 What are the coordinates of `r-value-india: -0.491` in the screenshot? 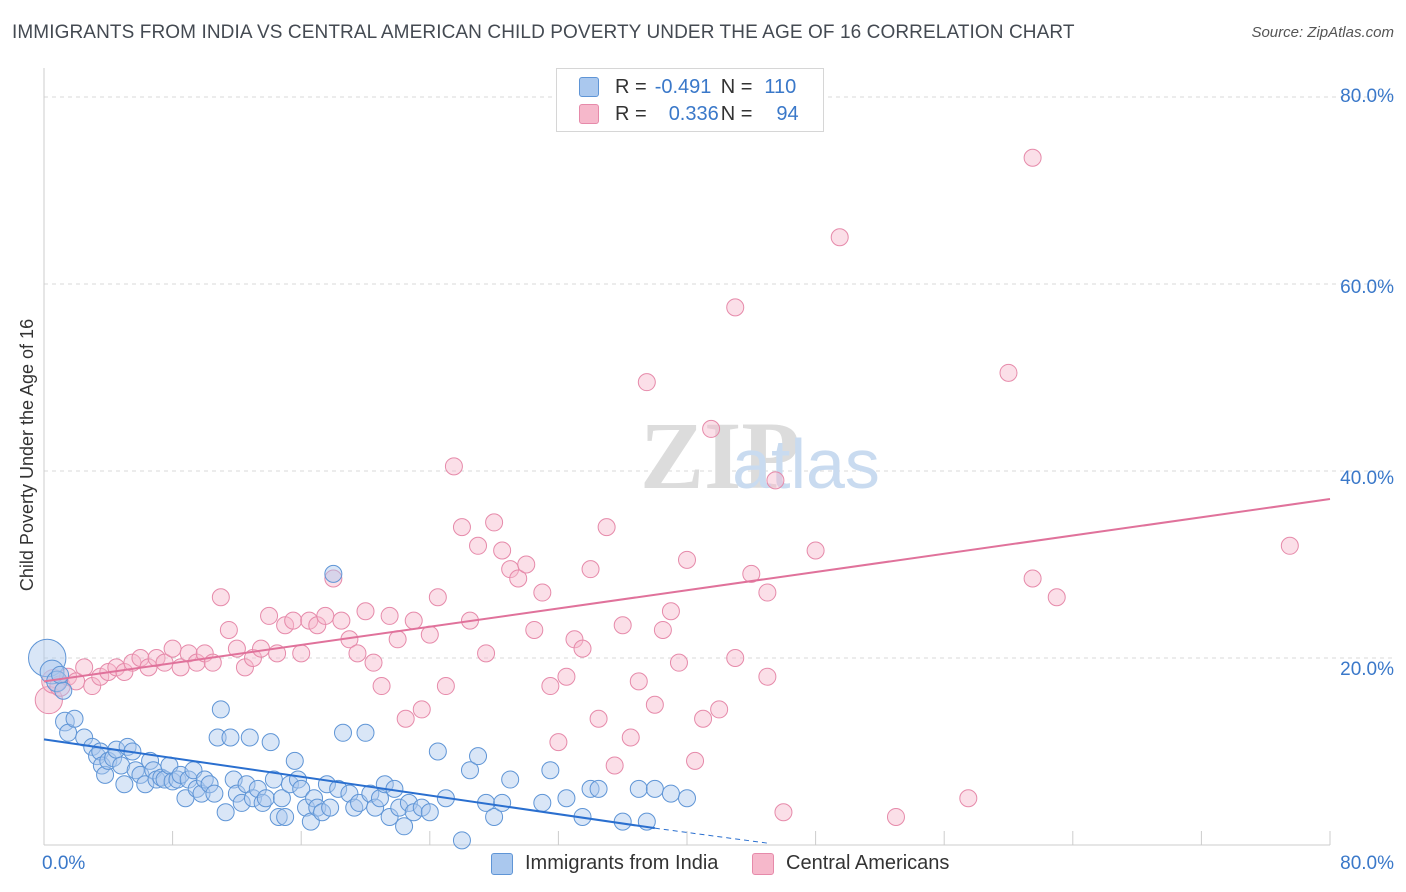 It's located at (683, 86).